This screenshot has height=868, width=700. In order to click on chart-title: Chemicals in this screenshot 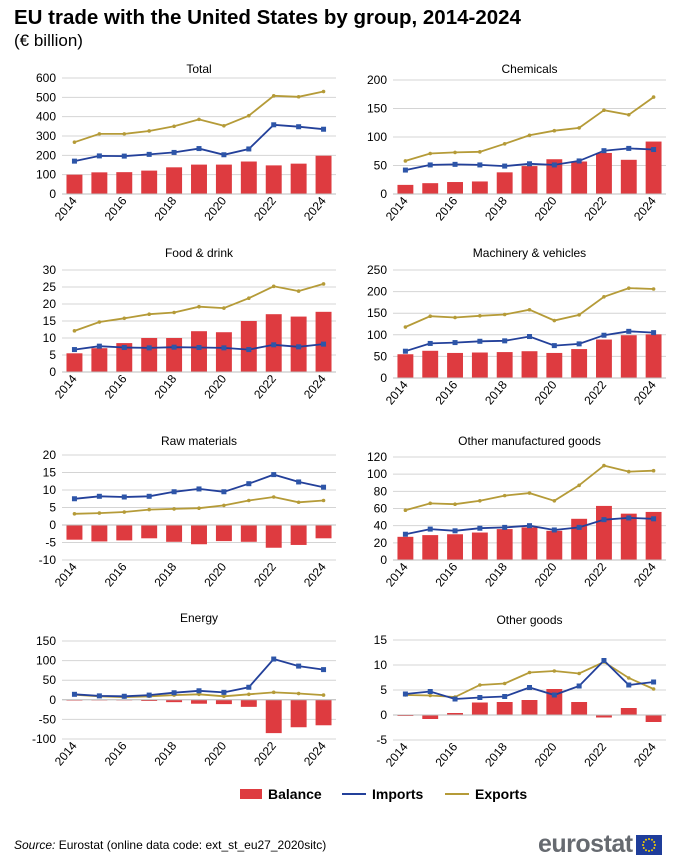, I will do `click(529, 69)`.